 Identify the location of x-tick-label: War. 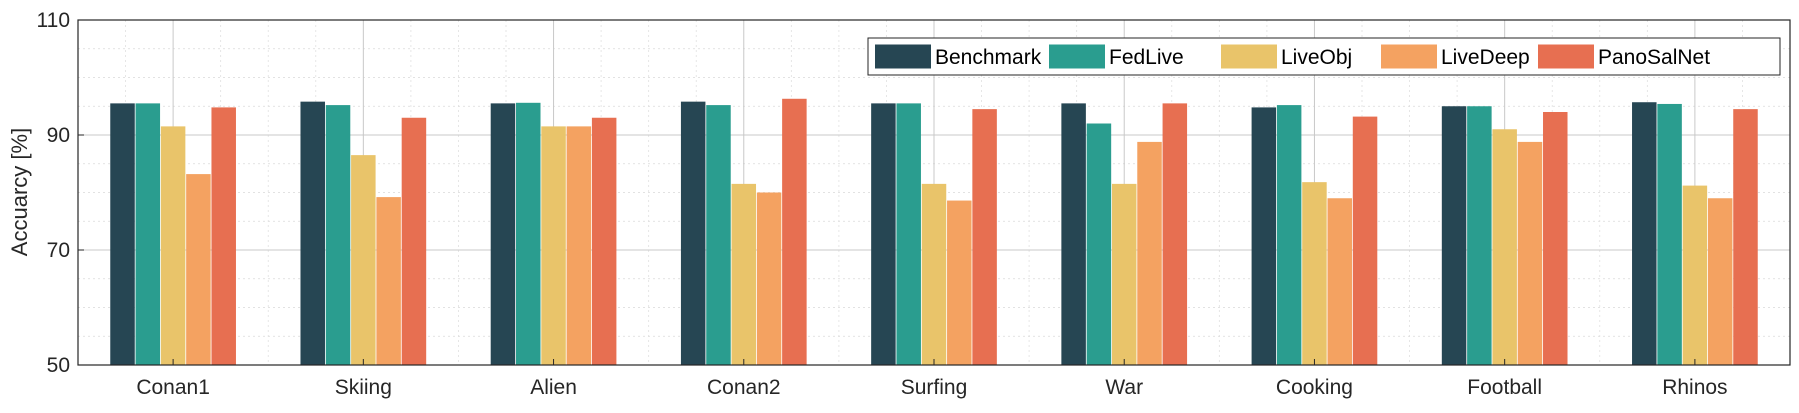
(1124, 387).